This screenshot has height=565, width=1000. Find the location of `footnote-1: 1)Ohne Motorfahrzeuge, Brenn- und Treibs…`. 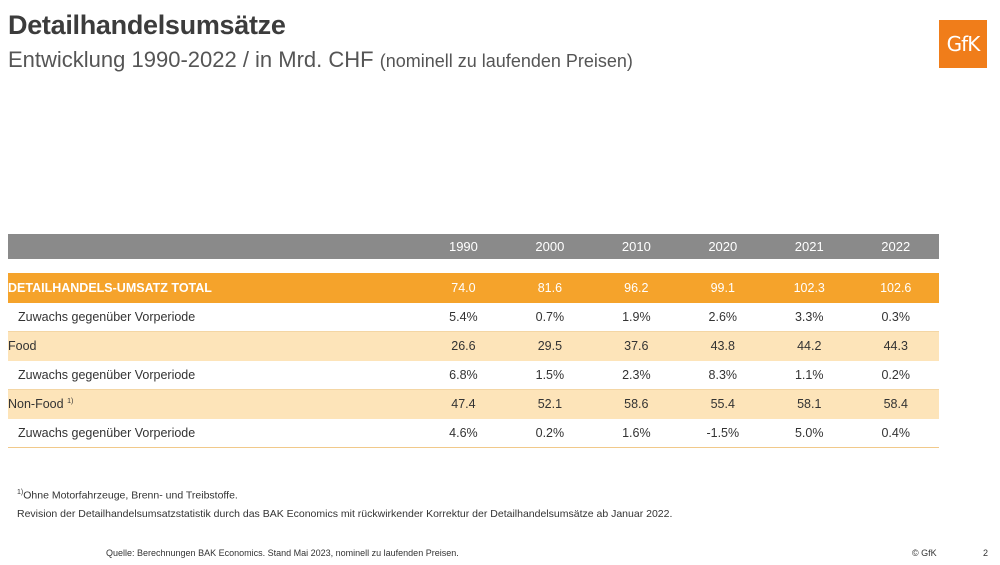

footnote-1: 1)Ohne Motorfahrzeuge, Brenn- und Treibs… is located at coordinates (127, 495).